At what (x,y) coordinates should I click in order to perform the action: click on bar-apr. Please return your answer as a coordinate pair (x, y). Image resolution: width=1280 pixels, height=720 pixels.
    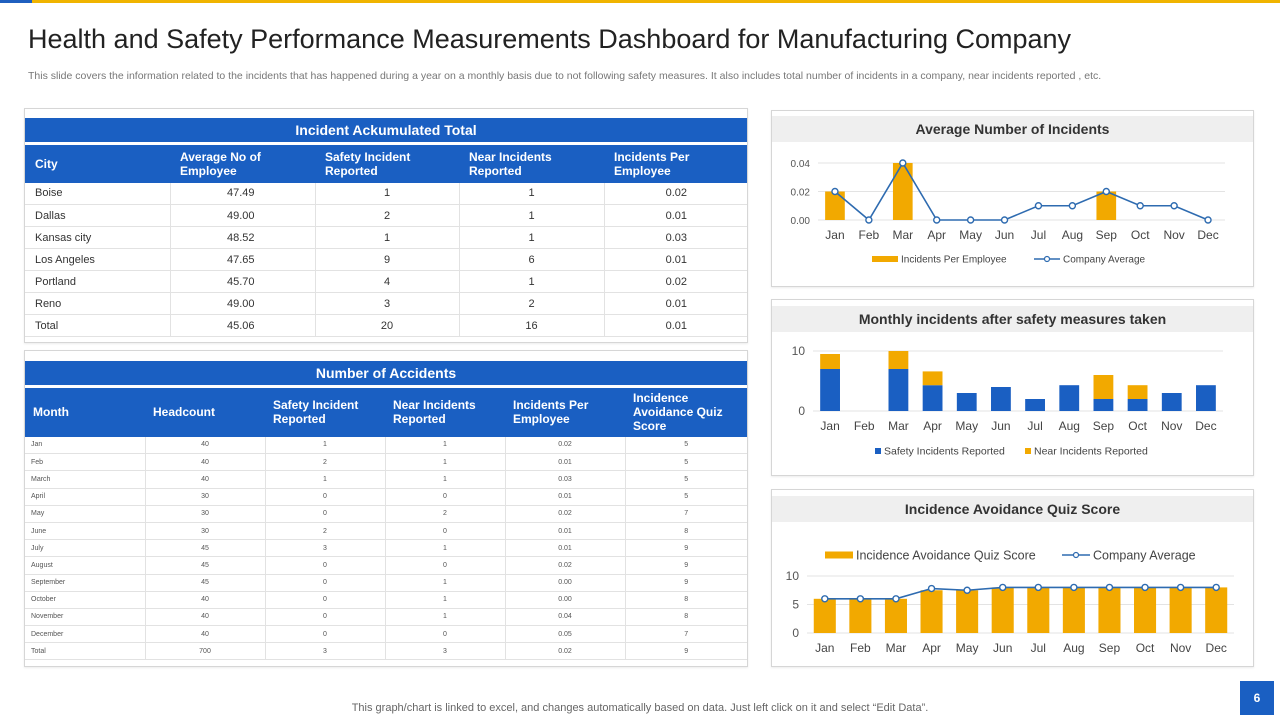
    Looking at the image, I should click on (931, 611).